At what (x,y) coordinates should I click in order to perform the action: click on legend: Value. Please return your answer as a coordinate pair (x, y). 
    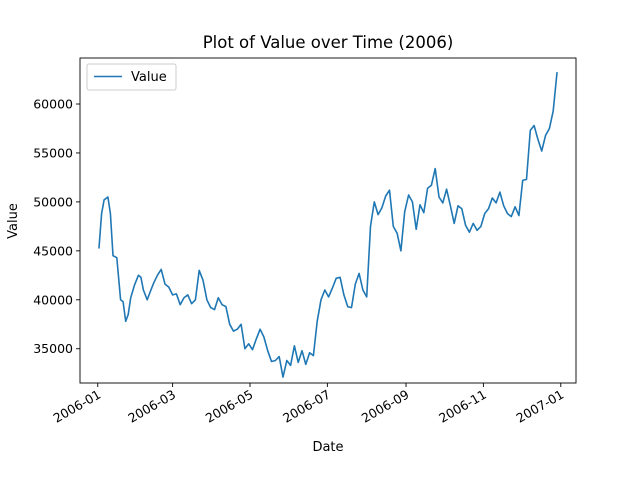
    Looking at the image, I should click on (131, 77).